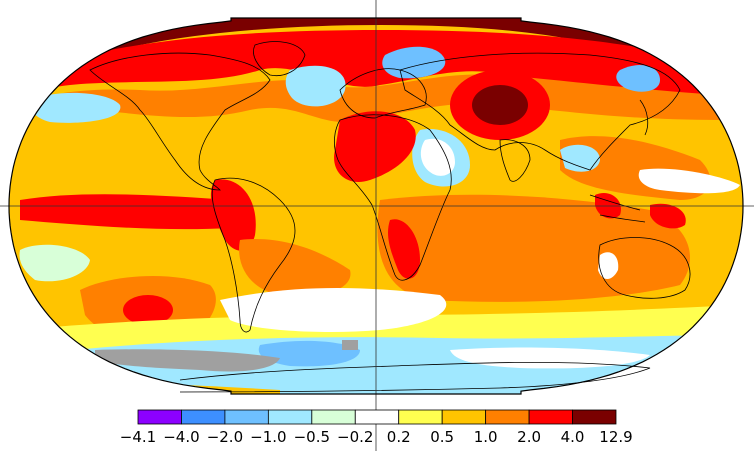 The height and width of the screenshot is (451, 754). I want to click on antarctic-white, so click(550, 358).